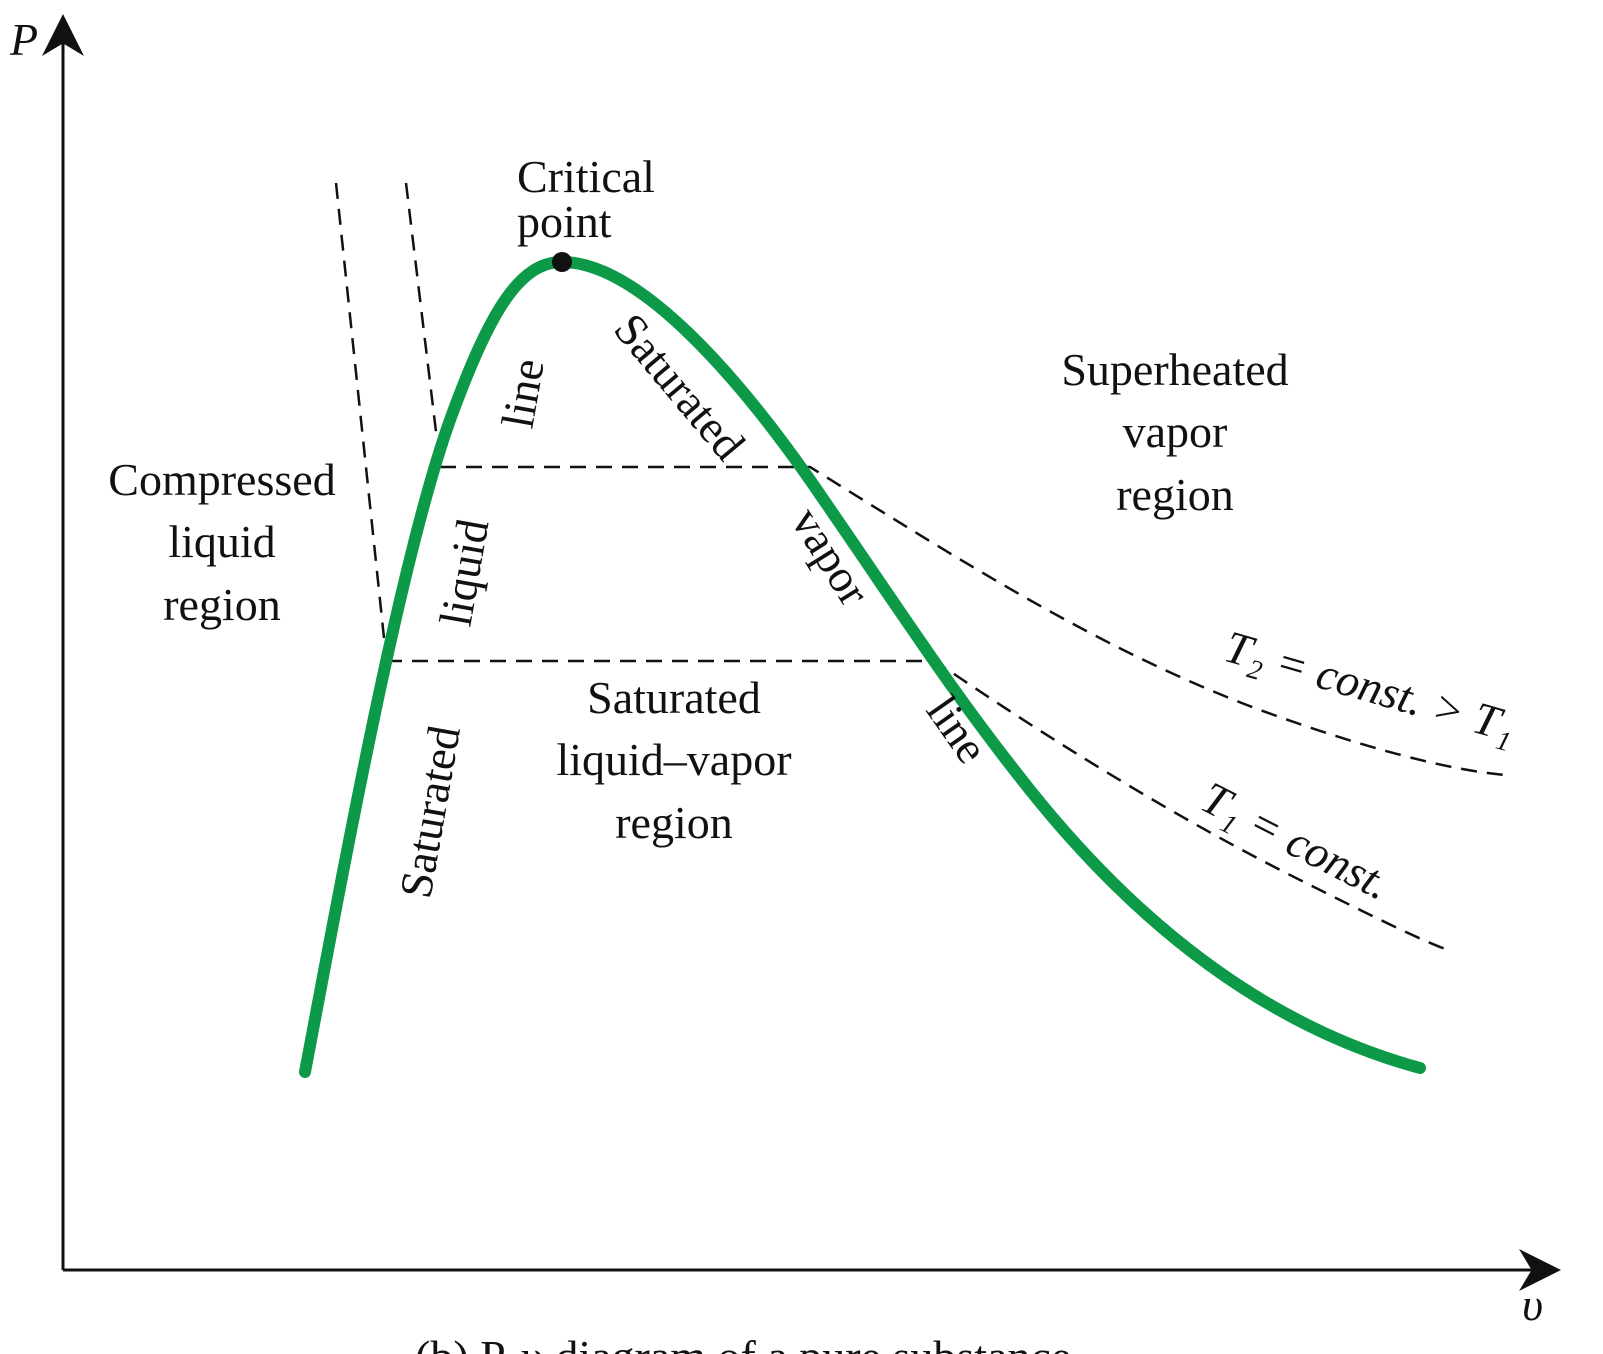 The image size is (1603, 1354). I want to click on region-label: Superheated, so click(1174, 369).